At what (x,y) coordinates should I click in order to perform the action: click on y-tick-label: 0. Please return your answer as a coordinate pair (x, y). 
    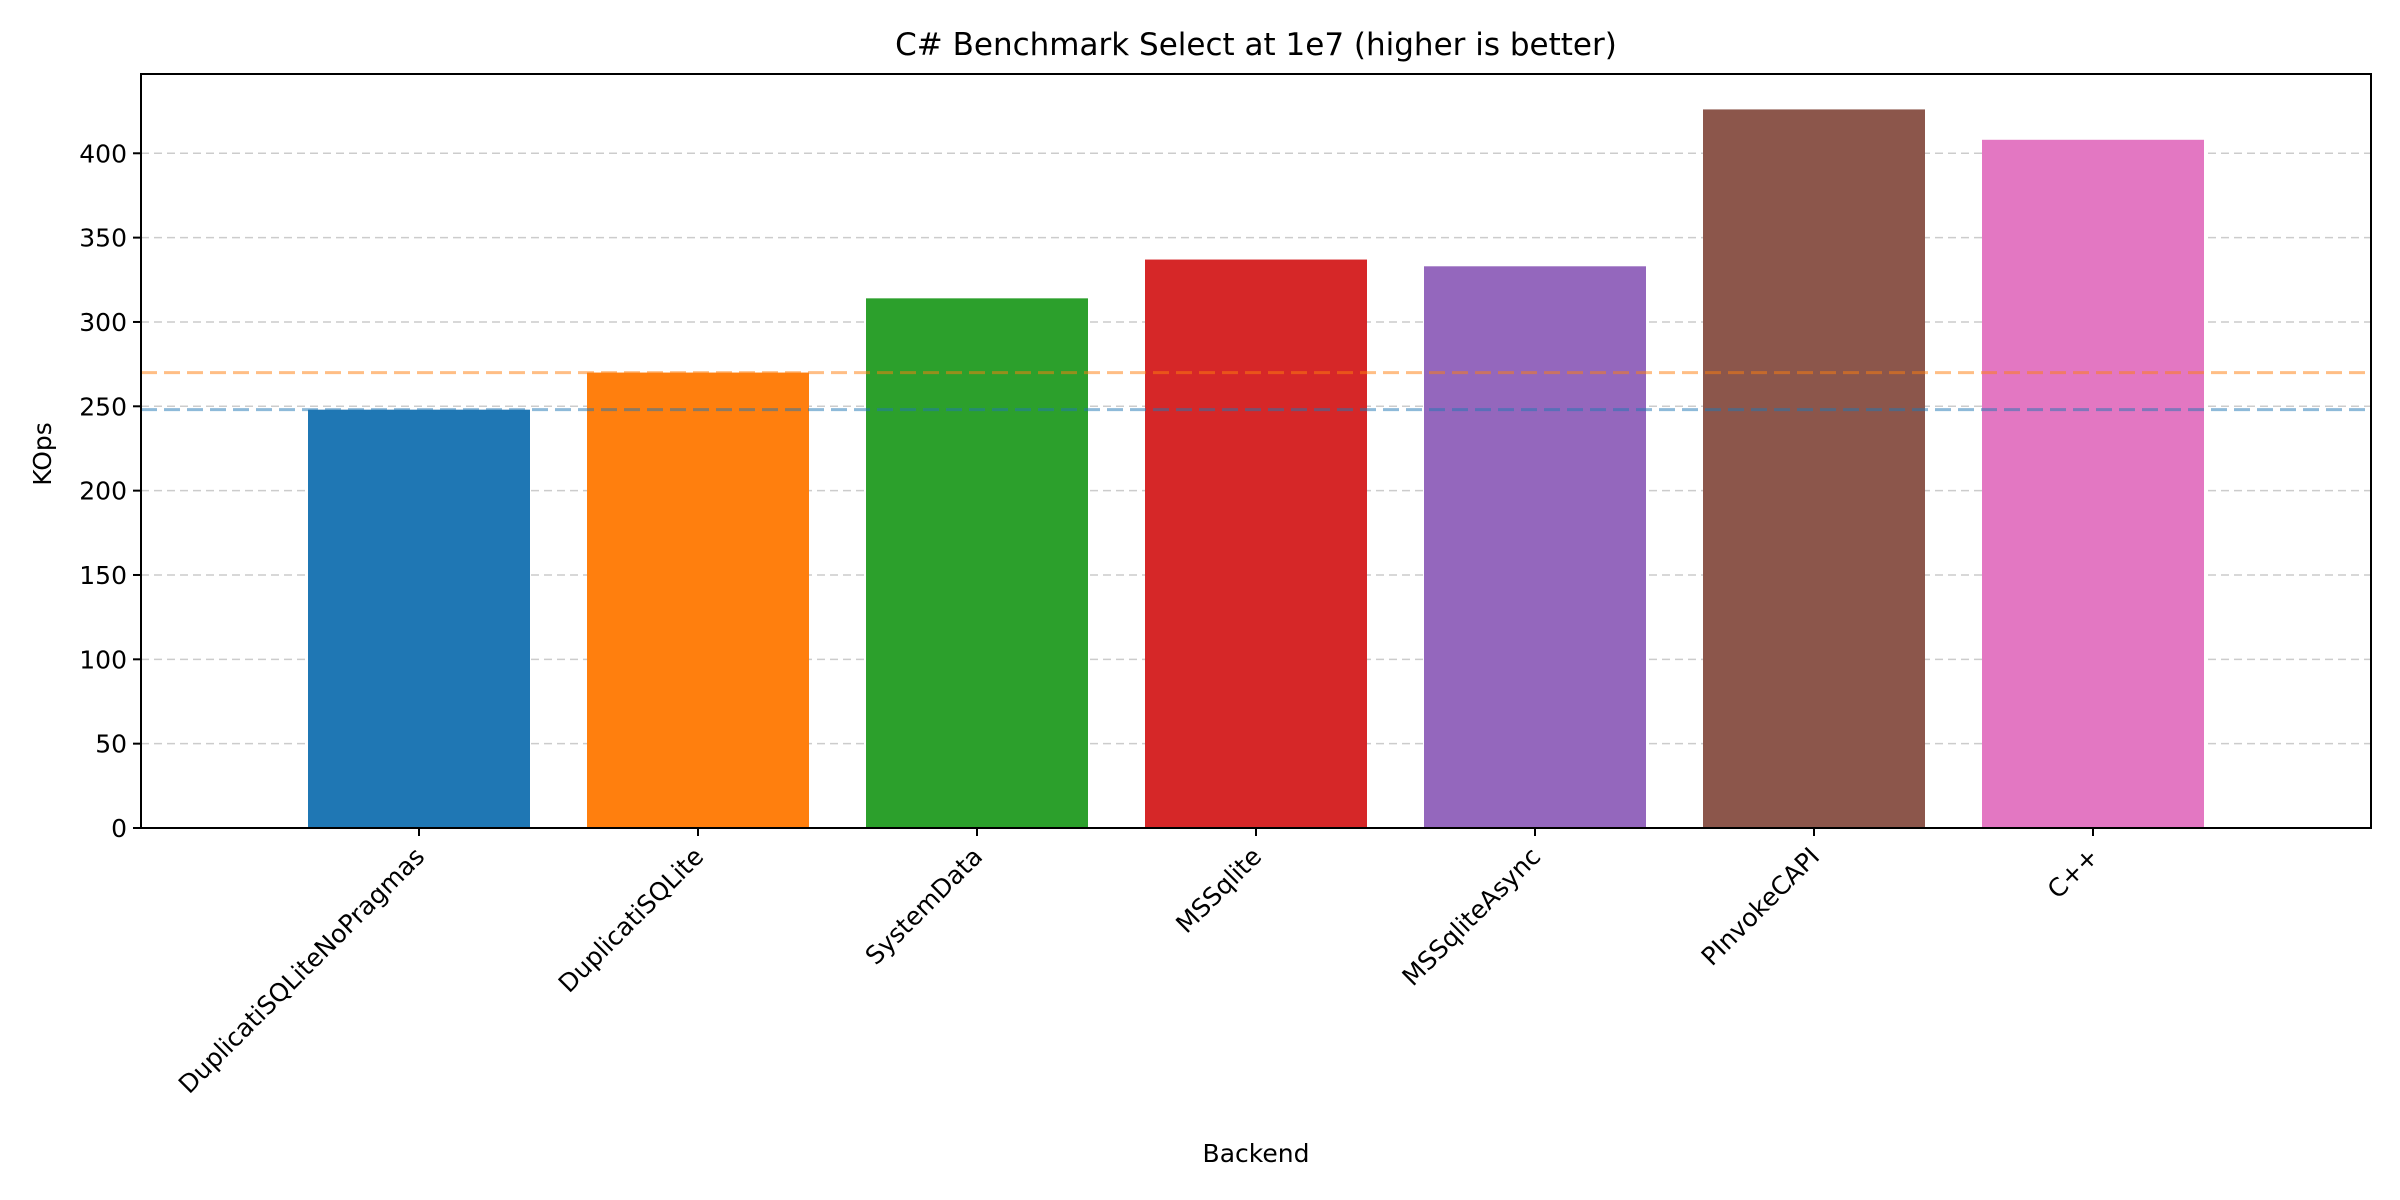
    Looking at the image, I should click on (119, 828).